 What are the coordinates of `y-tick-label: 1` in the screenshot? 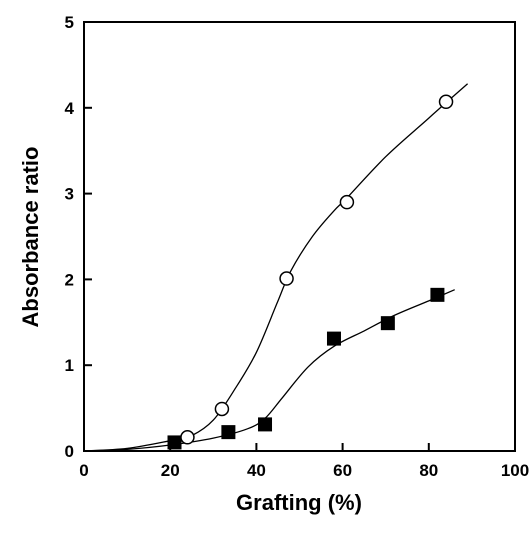 It's located at (69, 365).